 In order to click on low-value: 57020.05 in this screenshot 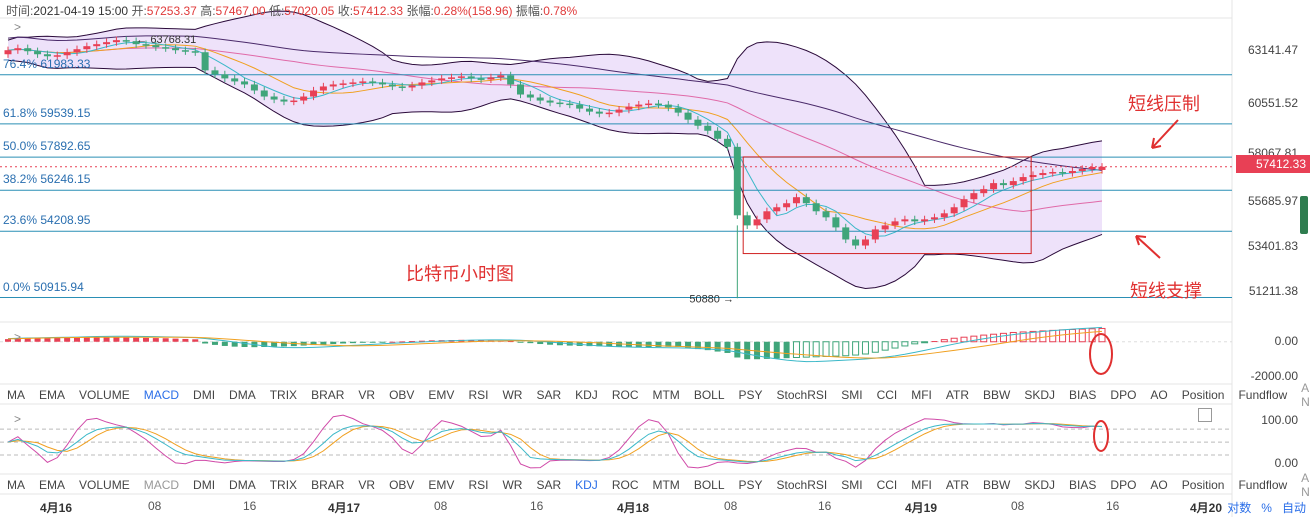, I will do `click(309, 11)`.